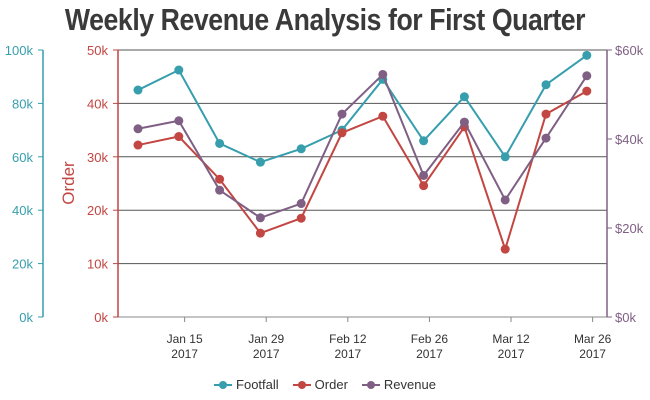 The width and height of the screenshot is (650, 400). Describe the element at coordinates (593, 339) in the screenshot. I see `x-tick-label: Mar 26` at that location.